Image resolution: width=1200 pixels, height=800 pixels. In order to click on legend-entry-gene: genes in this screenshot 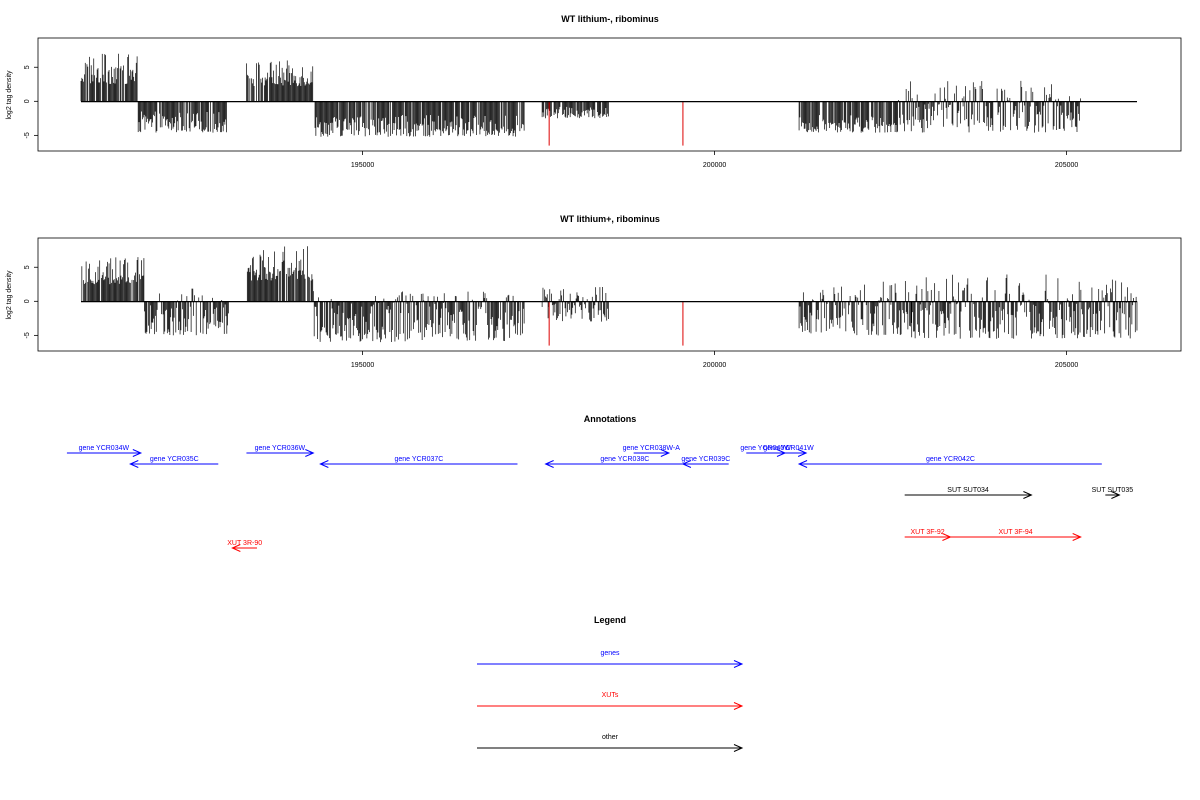, I will do `click(610, 659)`.